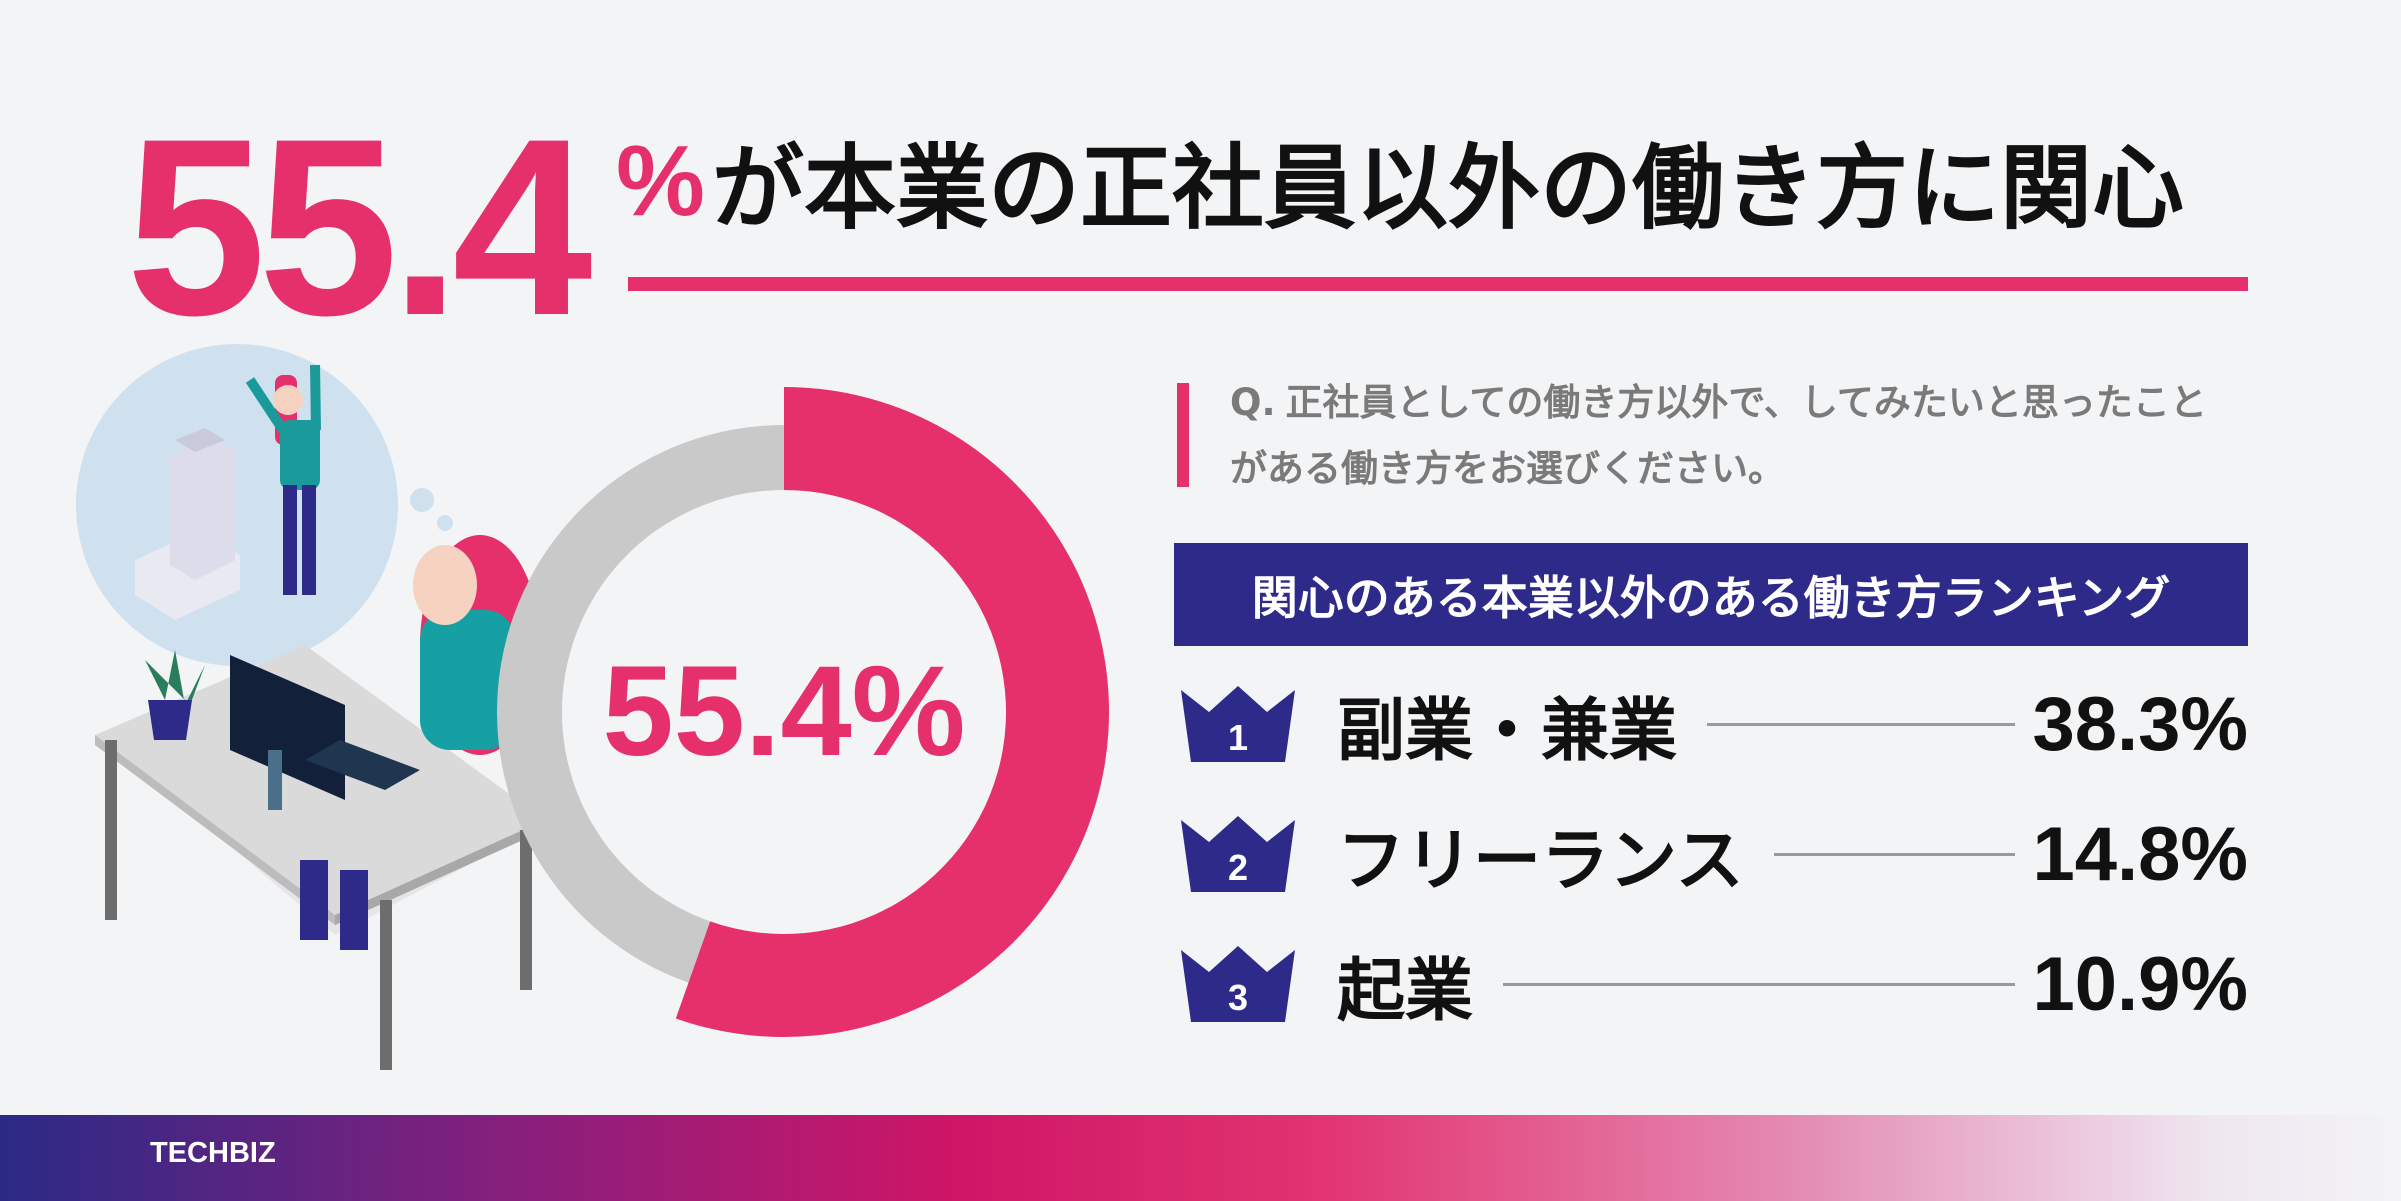  I want to click on rank-number: 1, so click(1238, 737).